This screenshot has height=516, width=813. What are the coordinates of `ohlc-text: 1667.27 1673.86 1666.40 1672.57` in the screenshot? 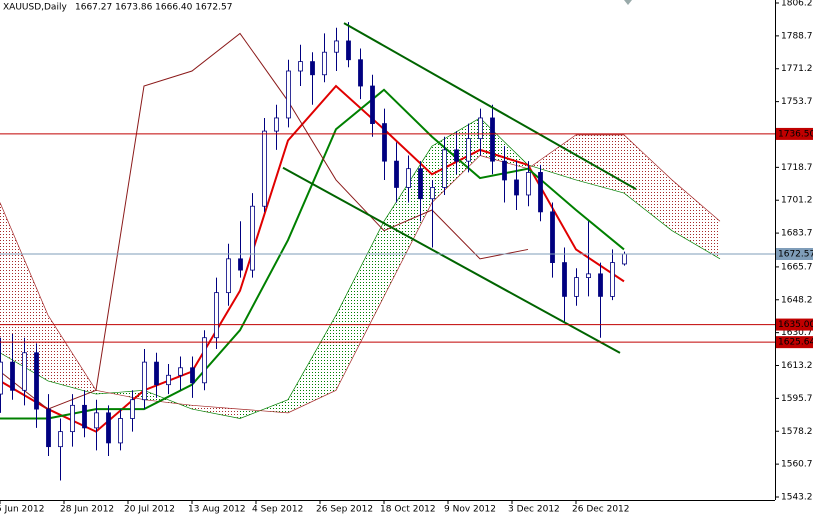 It's located at (153, 8).